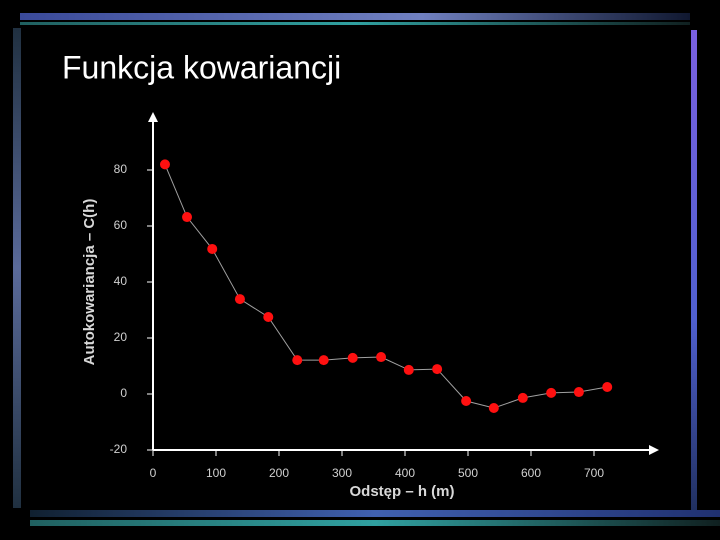 The width and height of the screenshot is (720, 540). What do you see at coordinates (216, 473) in the screenshot?
I see `x-tick-label: 100` at bounding box center [216, 473].